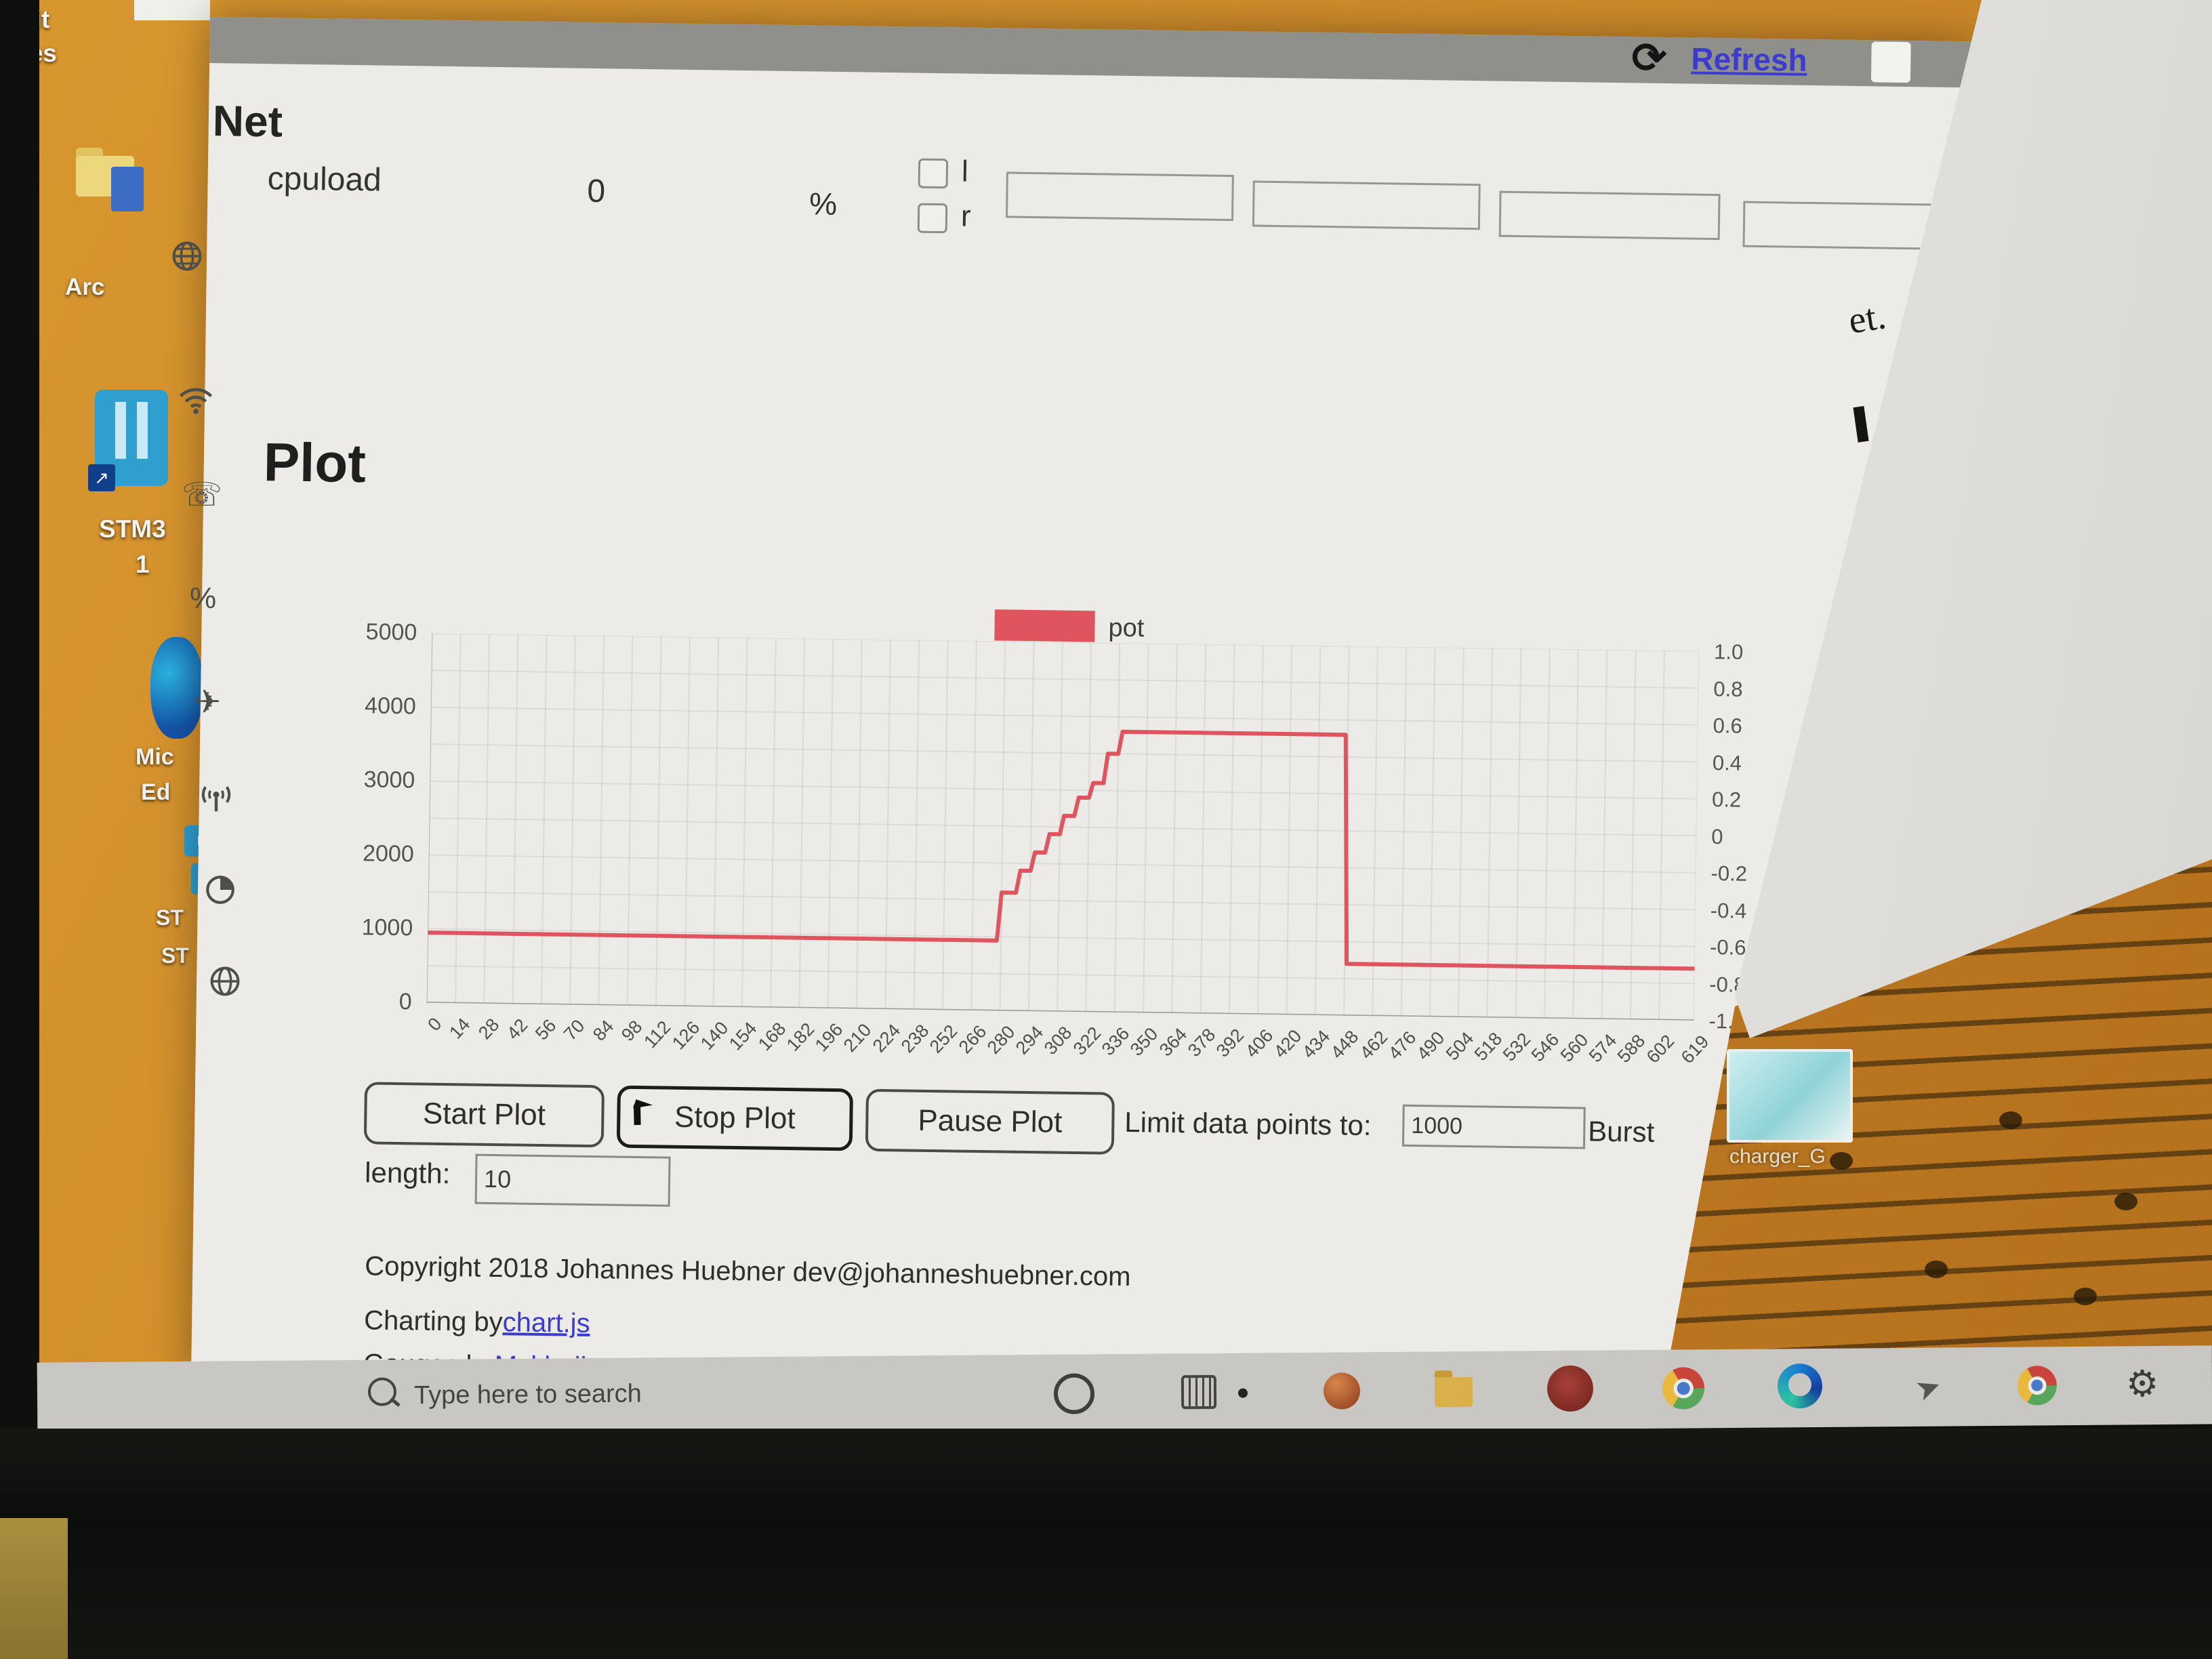  Describe the element at coordinates (965, 171) in the screenshot. I see `checkbox-left-label: l` at that location.